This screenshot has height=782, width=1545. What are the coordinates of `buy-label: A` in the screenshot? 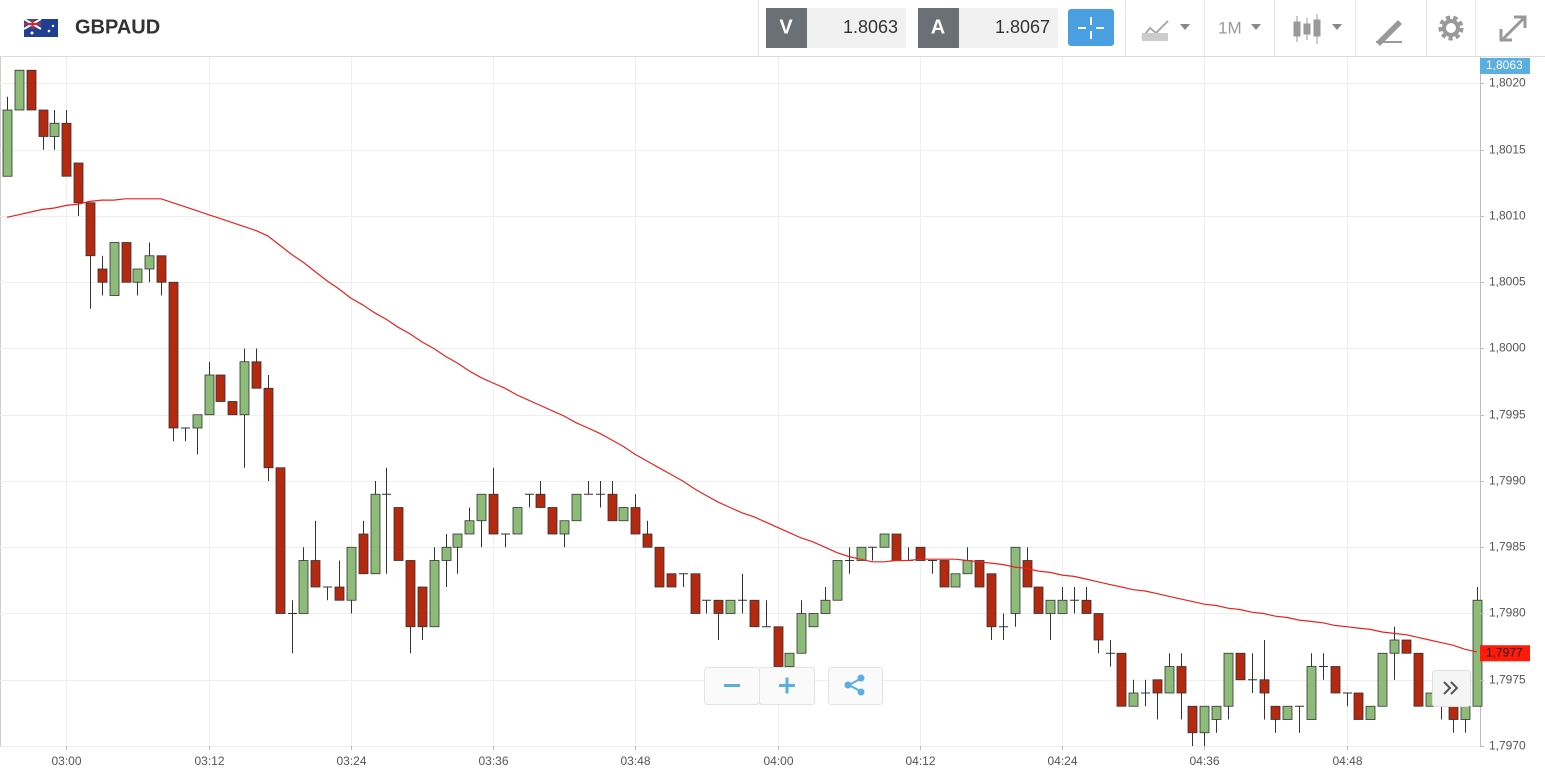 It's located at (938, 27).